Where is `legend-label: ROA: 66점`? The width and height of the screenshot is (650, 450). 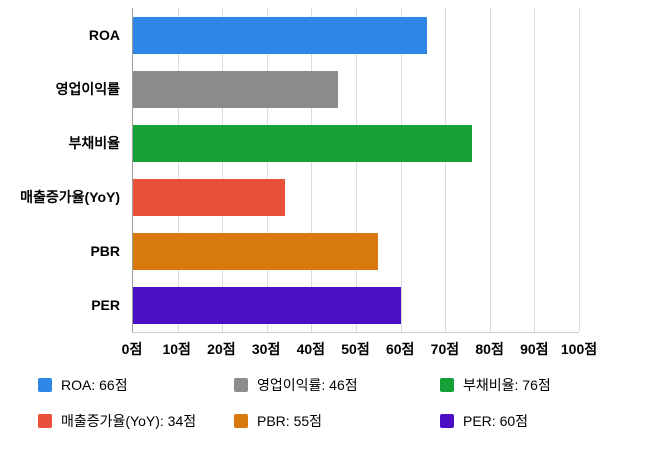 legend-label: ROA: 66점 is located at coordinates (94, 385).